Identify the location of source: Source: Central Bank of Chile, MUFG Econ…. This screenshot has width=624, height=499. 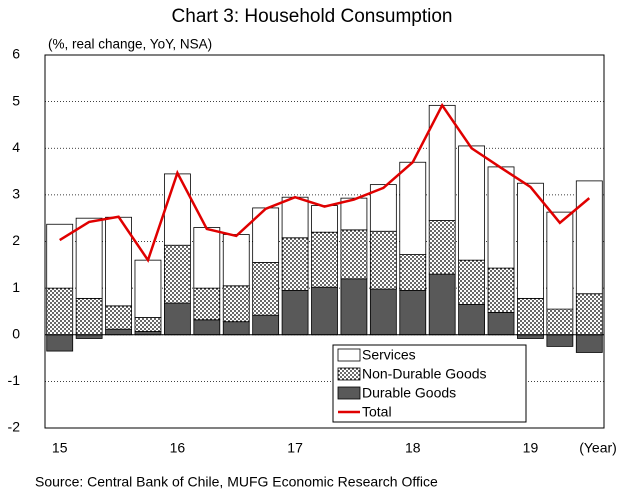
(236, 482).